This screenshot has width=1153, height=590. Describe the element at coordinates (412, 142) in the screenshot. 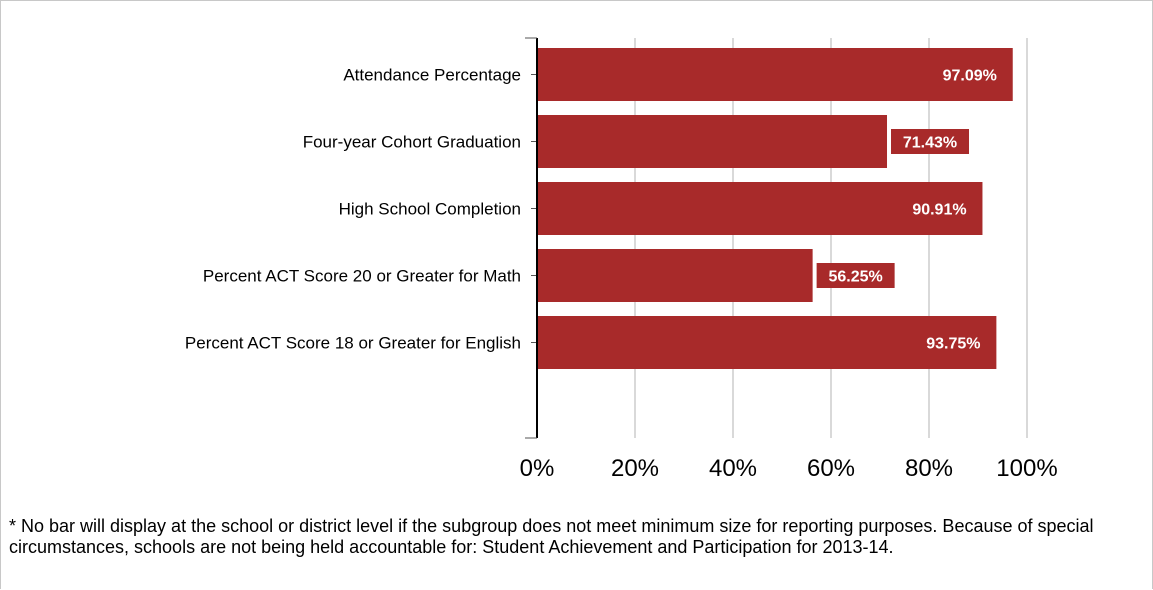

I see `category-label-1: Four-year Cohort Graduation` at that location.